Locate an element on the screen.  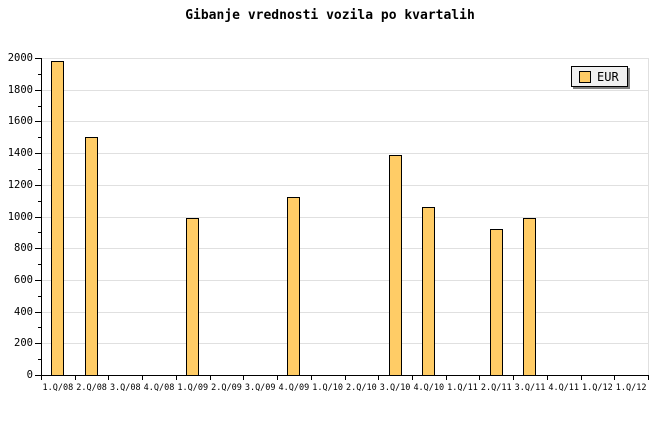
y-axis-tick-label: 600 is located at coordinates (23, 280).